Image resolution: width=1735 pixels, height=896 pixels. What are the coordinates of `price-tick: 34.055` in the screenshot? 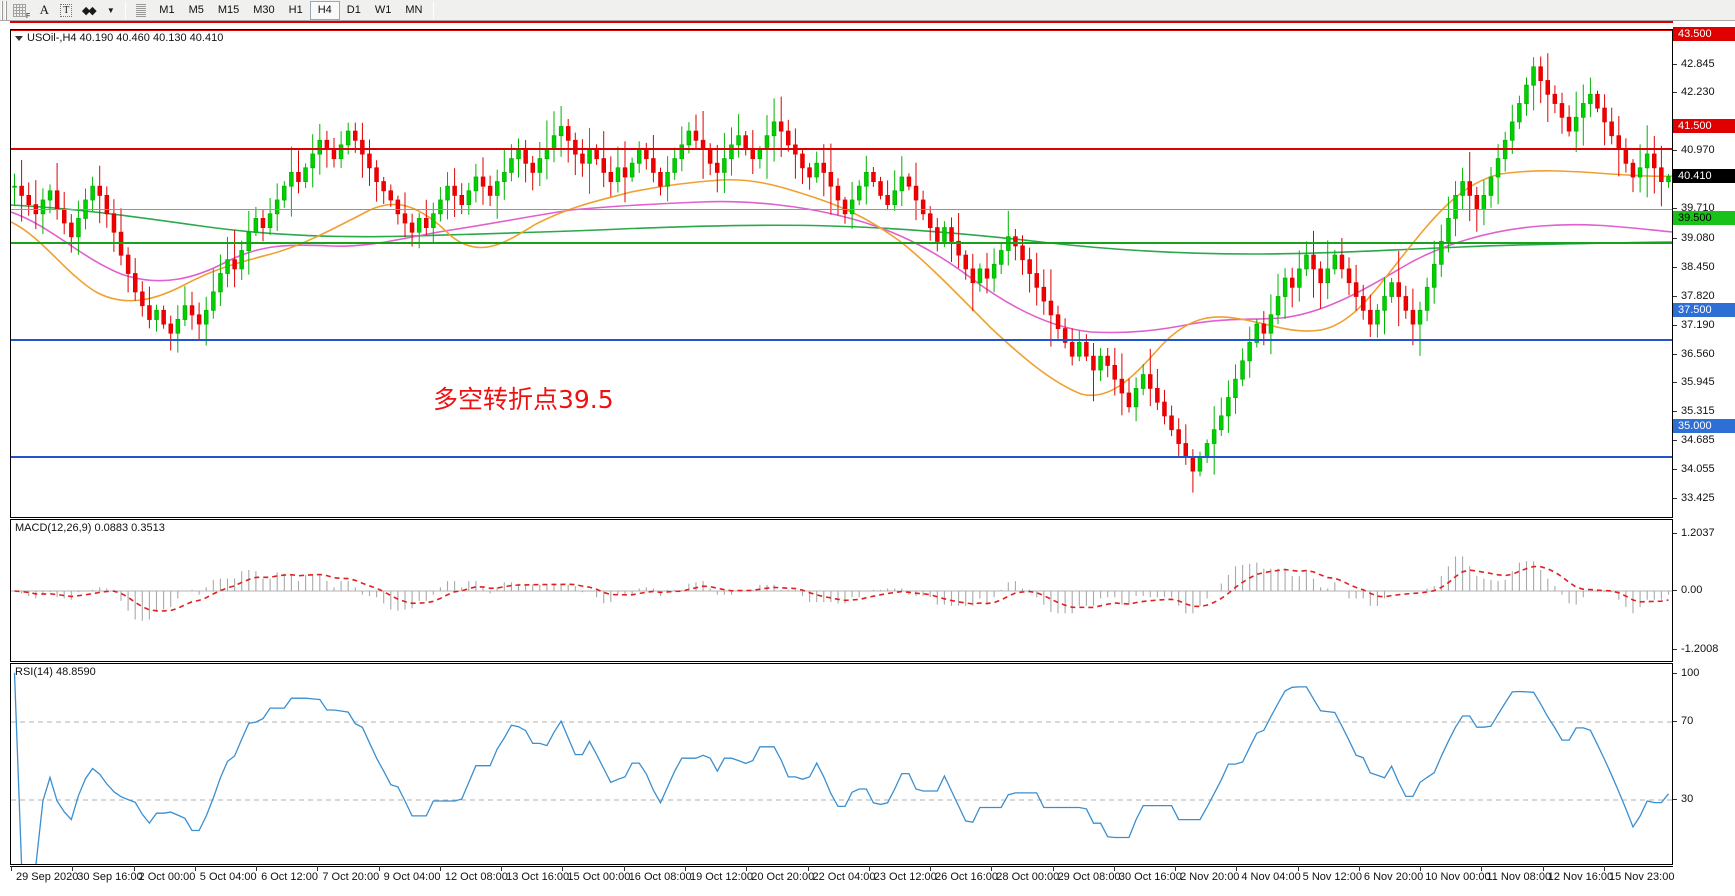 It's located at (1694, 469).